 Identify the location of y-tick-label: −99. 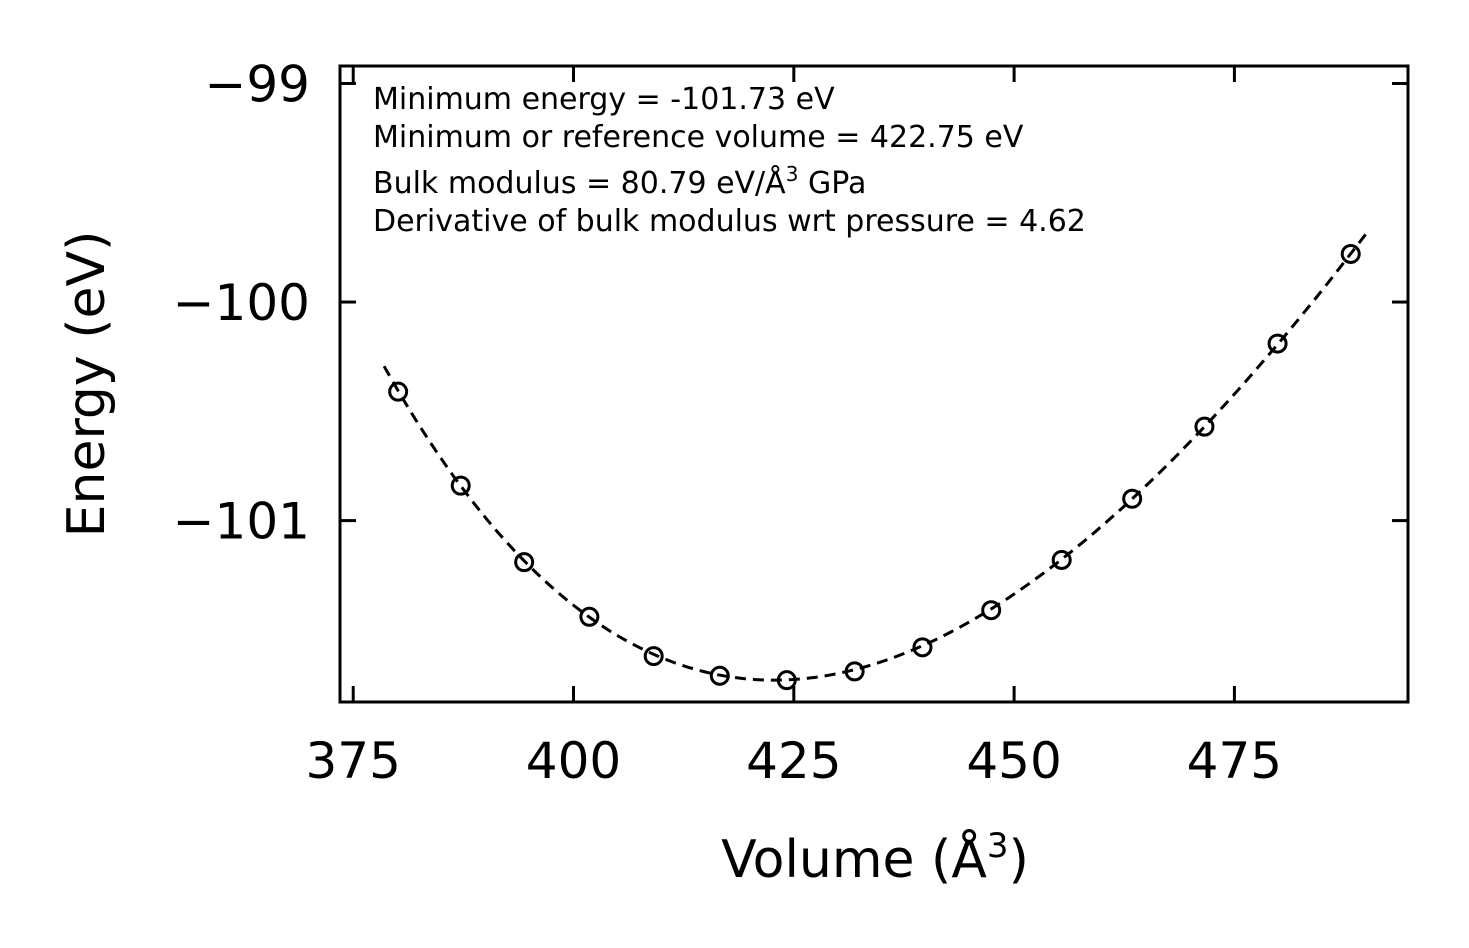
(257, 84).